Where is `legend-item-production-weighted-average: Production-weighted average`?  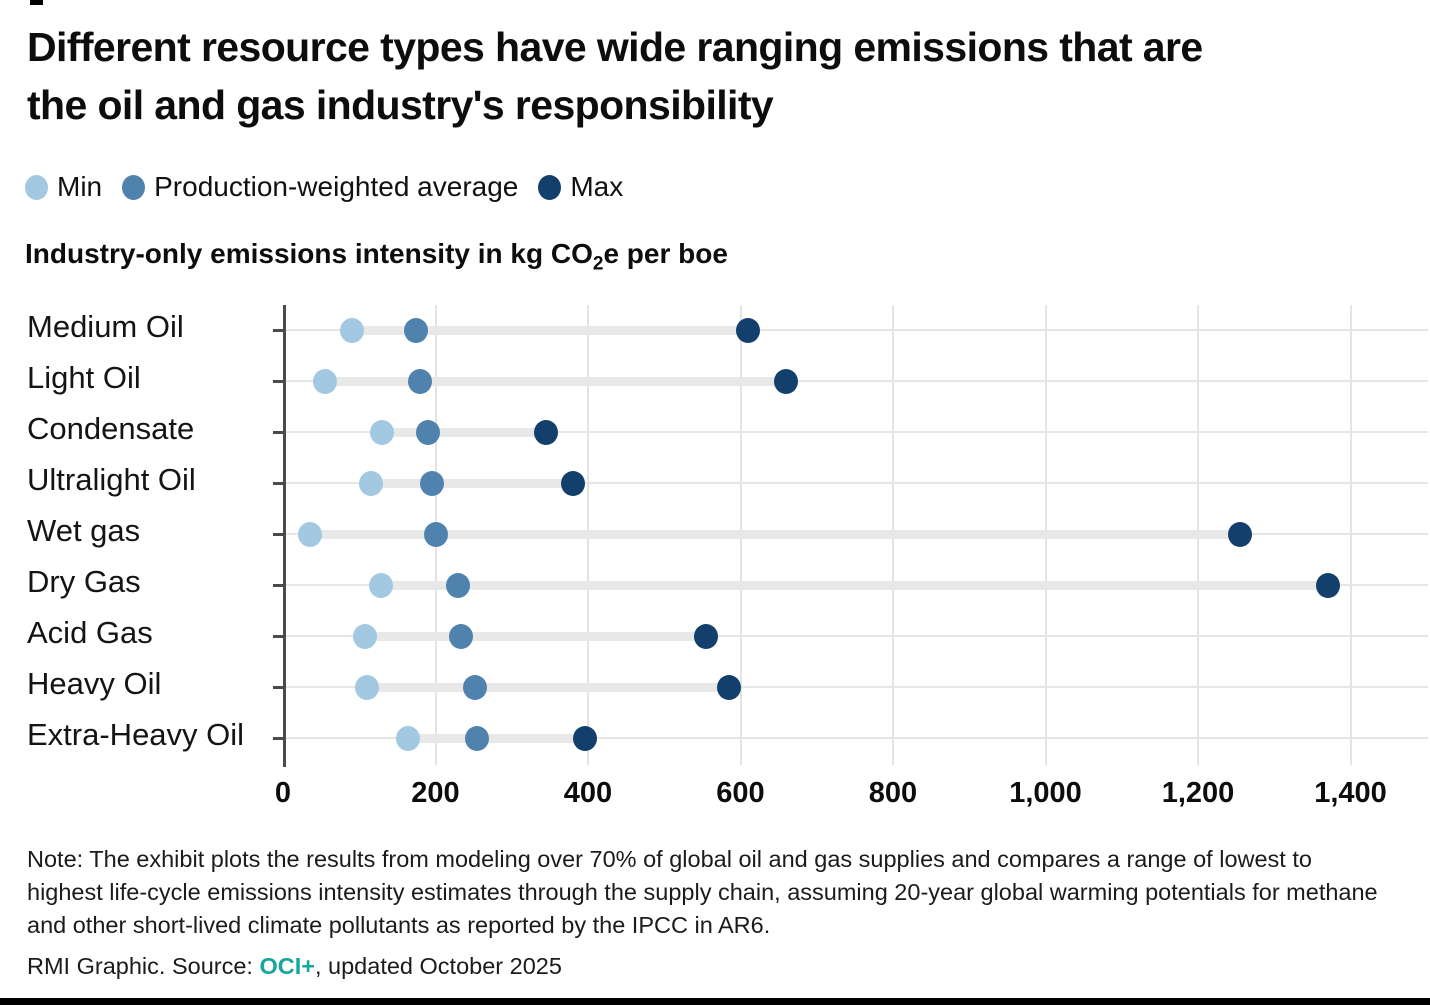
legend-item-production-weighted-average: Production-weighted average is located at coordinates (320, 187).